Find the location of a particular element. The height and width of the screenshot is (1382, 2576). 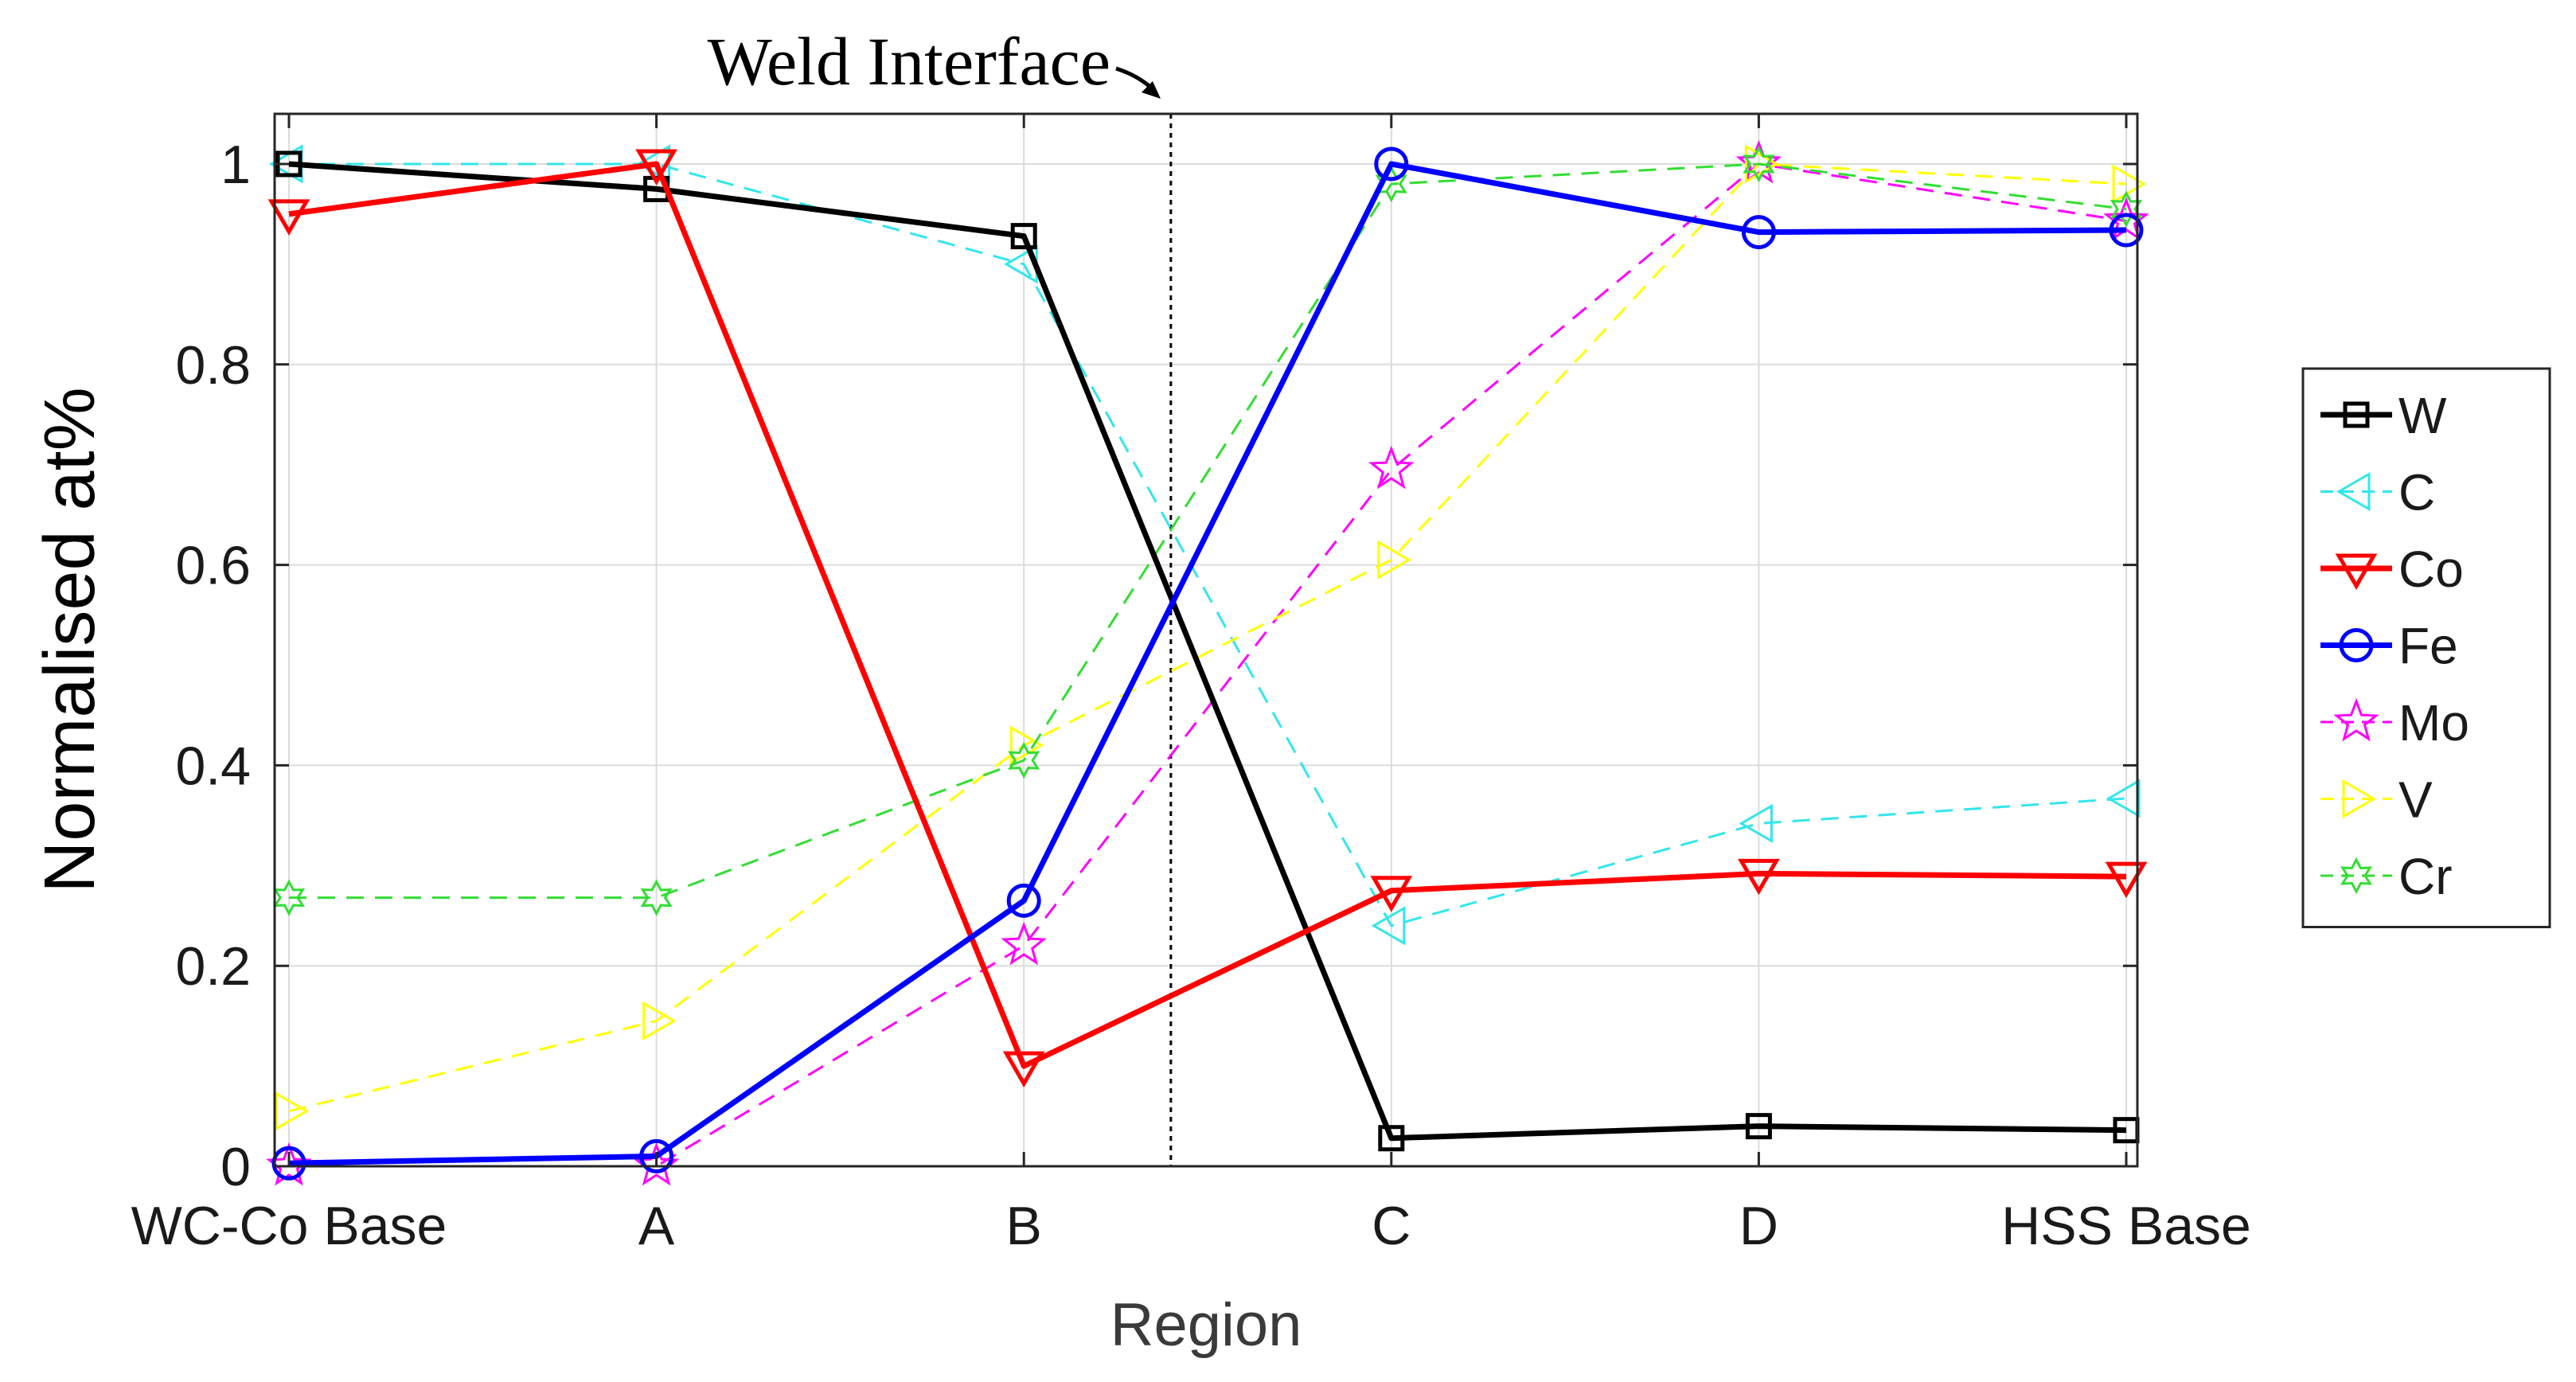

weld-interface-marker: Weld Interface is located at coordinates (940, 594).